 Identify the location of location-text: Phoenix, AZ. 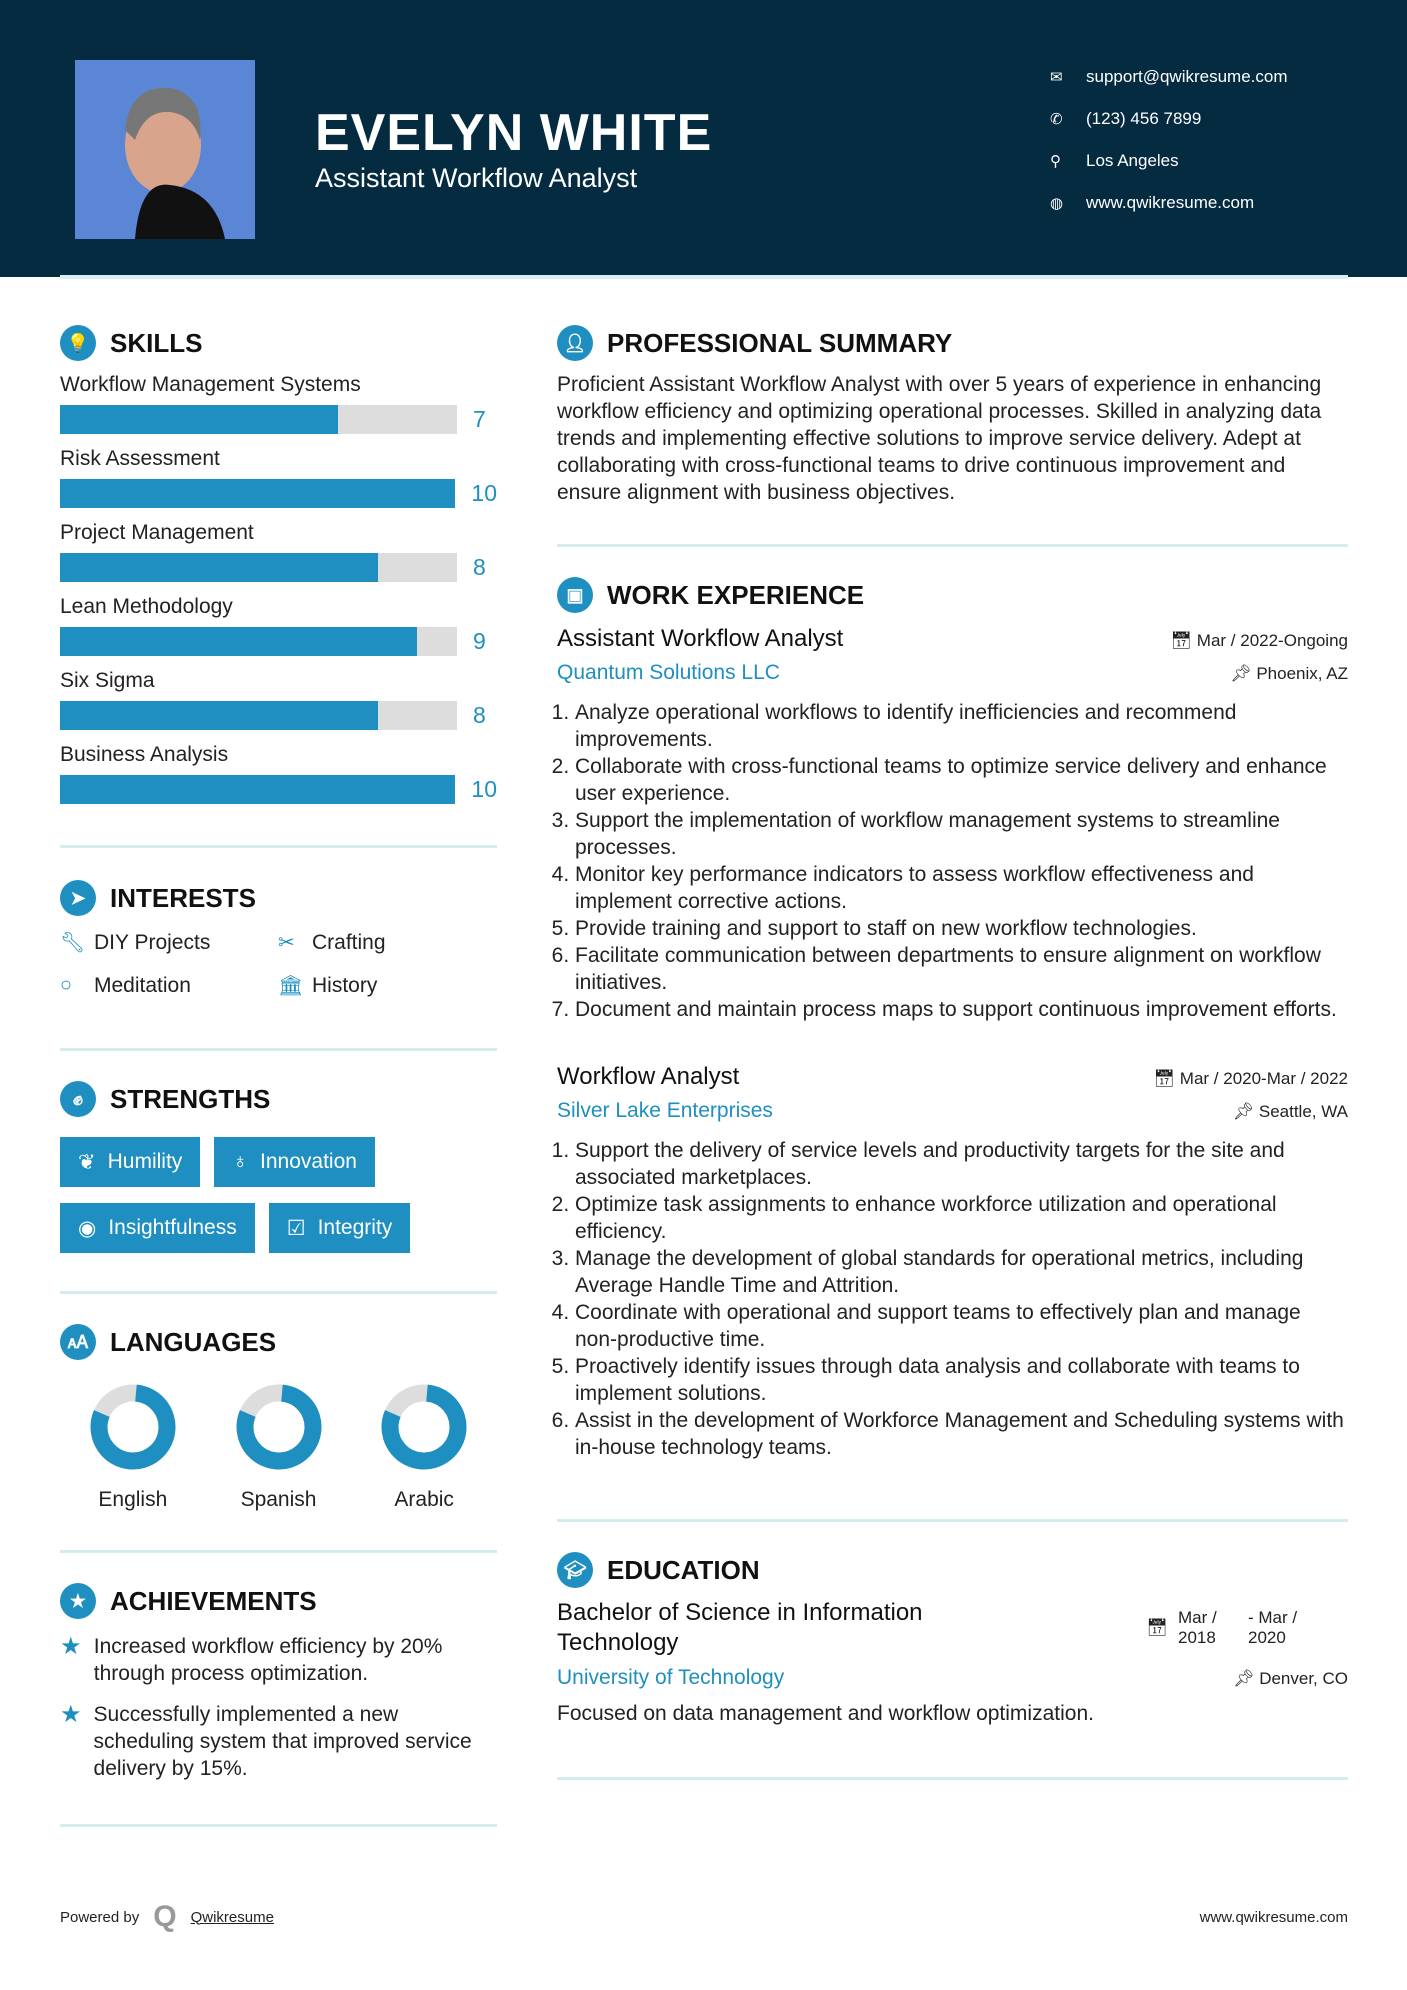
(1302, 673).